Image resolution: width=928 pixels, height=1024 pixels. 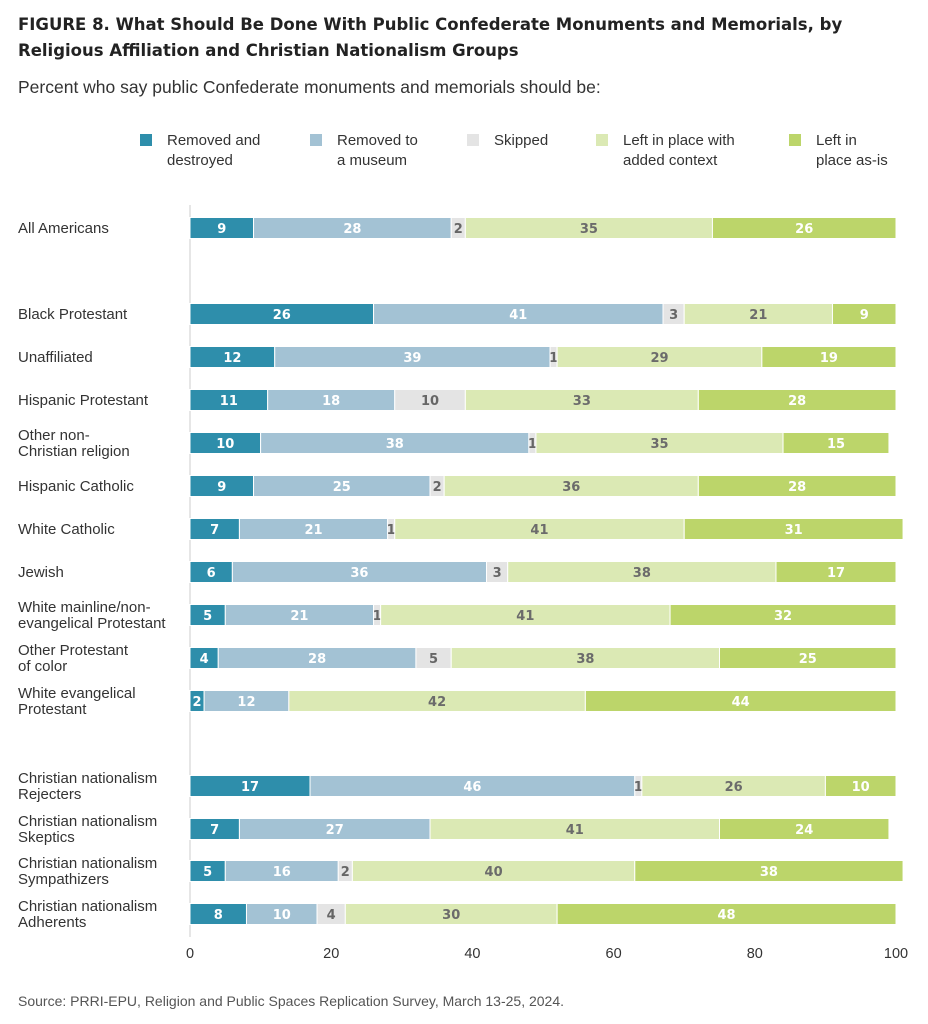 I want to click on legend-label: Skipped, so click(x=521, y=140).